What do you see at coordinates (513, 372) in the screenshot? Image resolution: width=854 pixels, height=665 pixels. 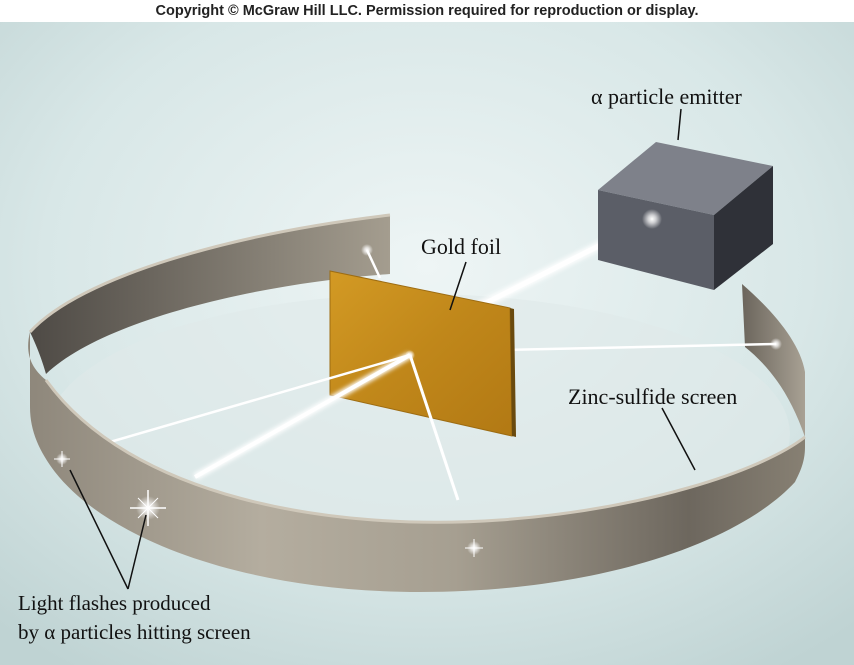 I see `gold-foil-edge` at bounding box center [513, 372].